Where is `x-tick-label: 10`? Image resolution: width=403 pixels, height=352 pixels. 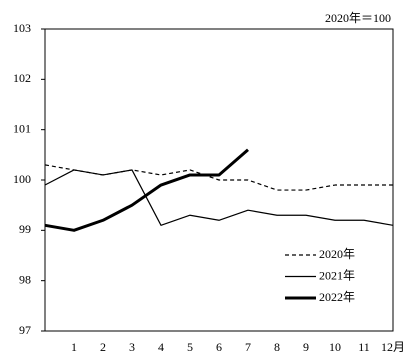 x-tick-label: 10 is located at coordinates (335, 346).